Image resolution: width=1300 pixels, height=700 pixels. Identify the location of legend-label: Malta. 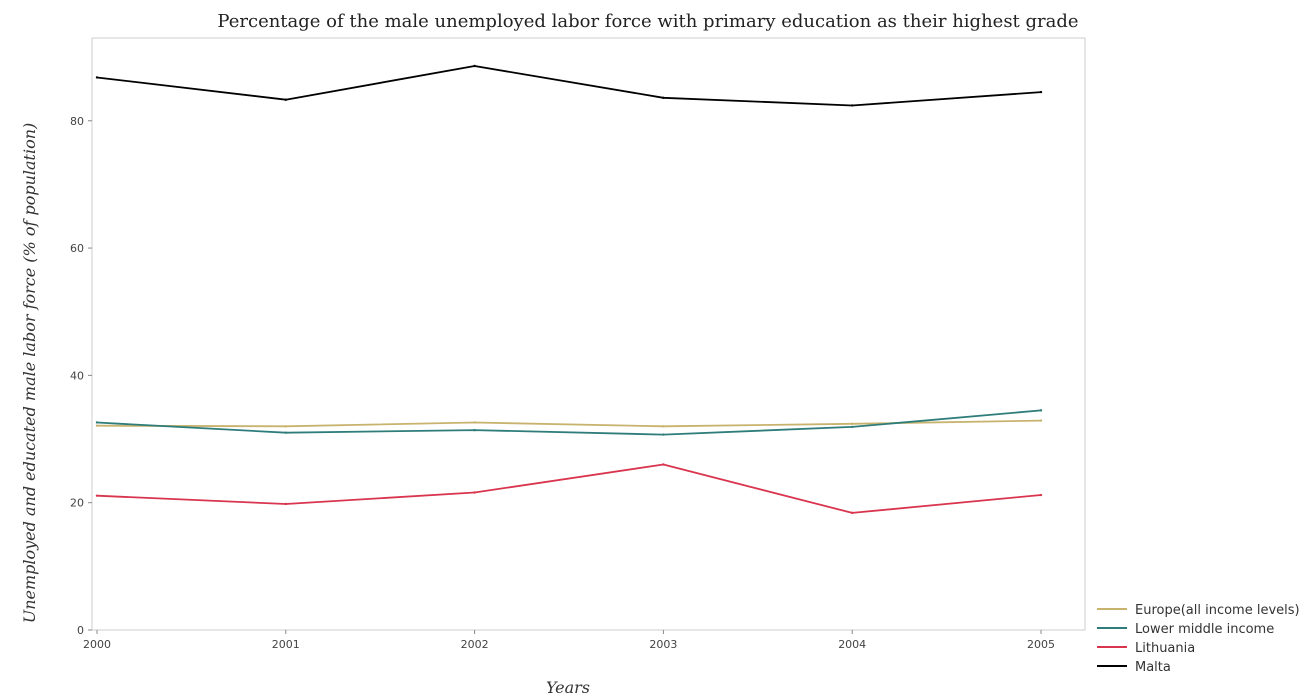
(1153, 667).